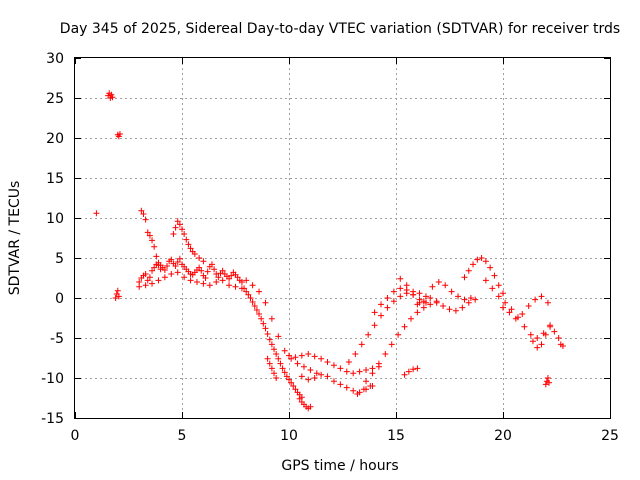  What do you see at coordinates (483, 276) in the screenshot?
I see `series-peak-19h` at bounding box center [483, 276].